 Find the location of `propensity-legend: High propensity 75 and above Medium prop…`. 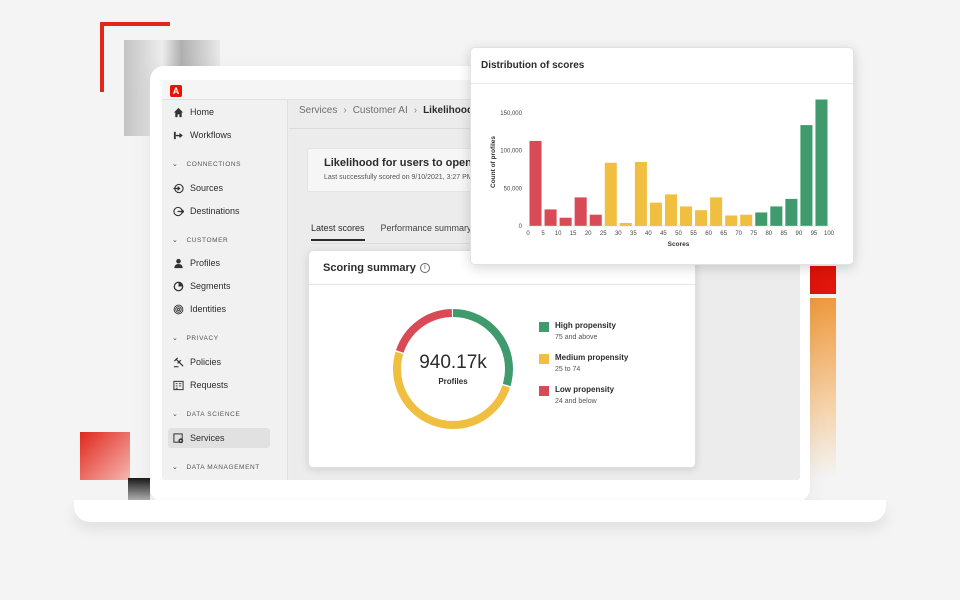

propensity-legend: High propensity 75 and above Medium prop… is located at coordinates (583, 369).